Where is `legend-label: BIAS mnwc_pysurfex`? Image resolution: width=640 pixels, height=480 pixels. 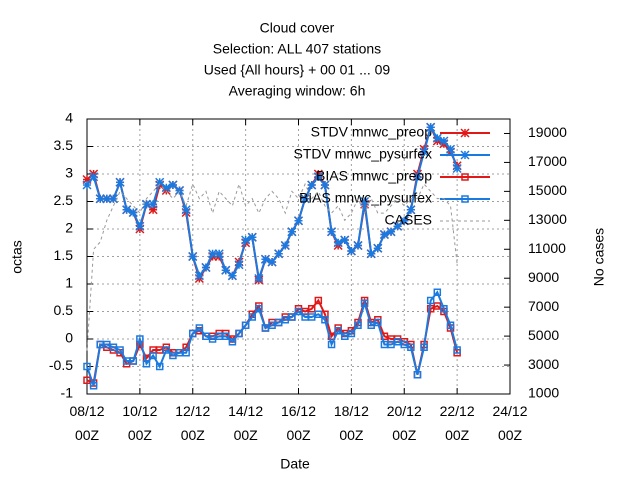 legend-label: BIAS mnwc_pysurfex is located at coordinates (365, 198).